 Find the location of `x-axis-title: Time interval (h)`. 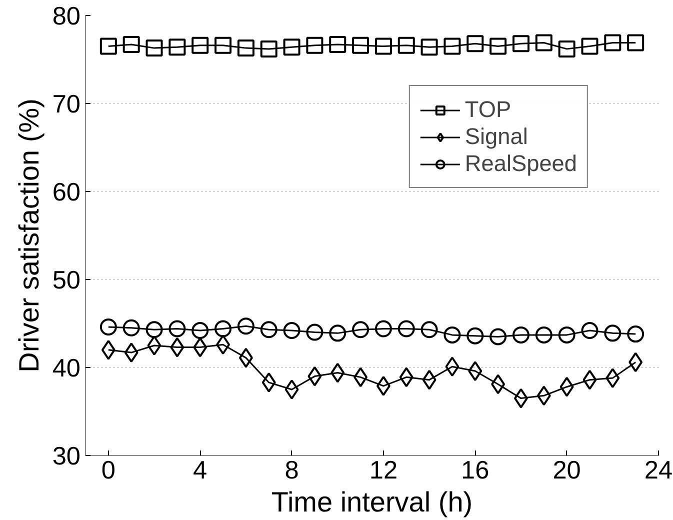

x-axis-title: Time interval (h) is located at coordinates (372, 502).